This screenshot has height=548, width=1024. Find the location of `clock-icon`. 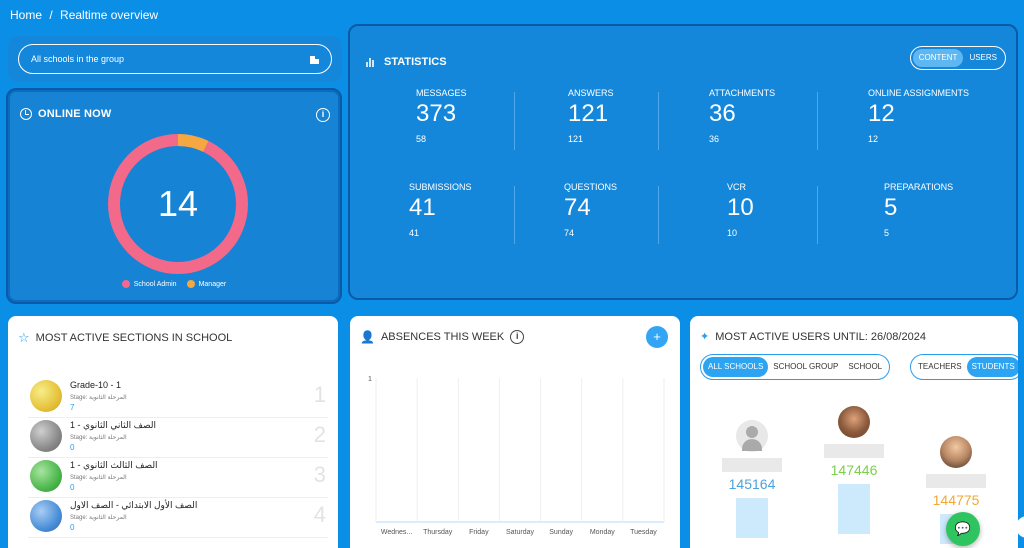

clock-icon is located at coordinates (26, 114).